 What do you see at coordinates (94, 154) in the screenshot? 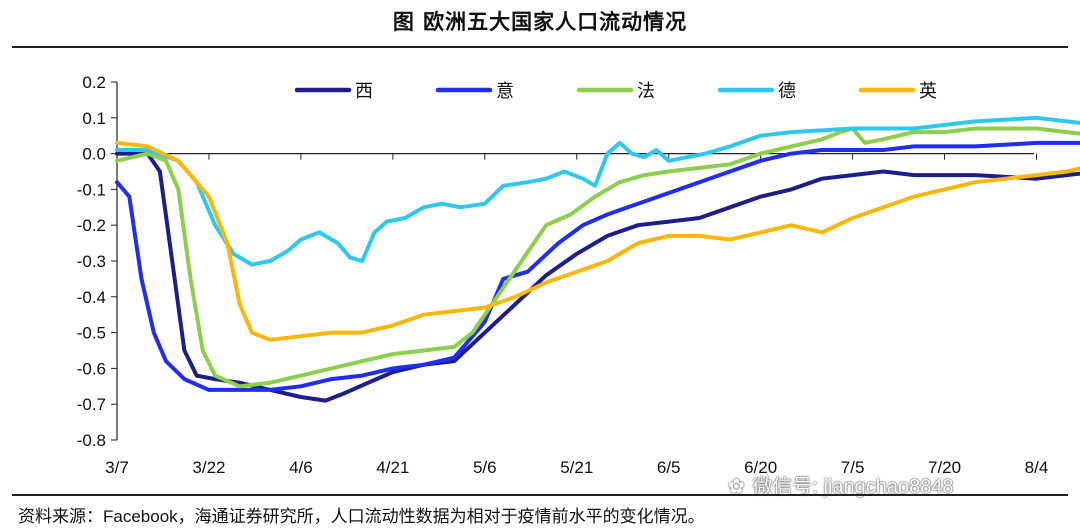
I see `y-tick-label: 0.0` at bounding box center [94, 154].